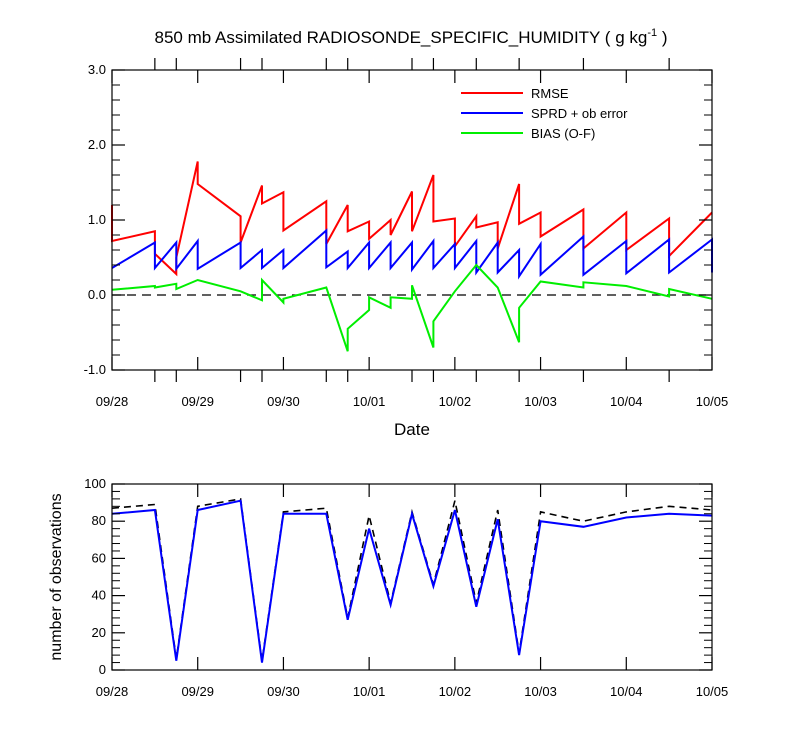 The image size is (800, 750). Describe the element at coordinates (662, 37) in the screenshot. I see `chart-title-close: )` at that location.